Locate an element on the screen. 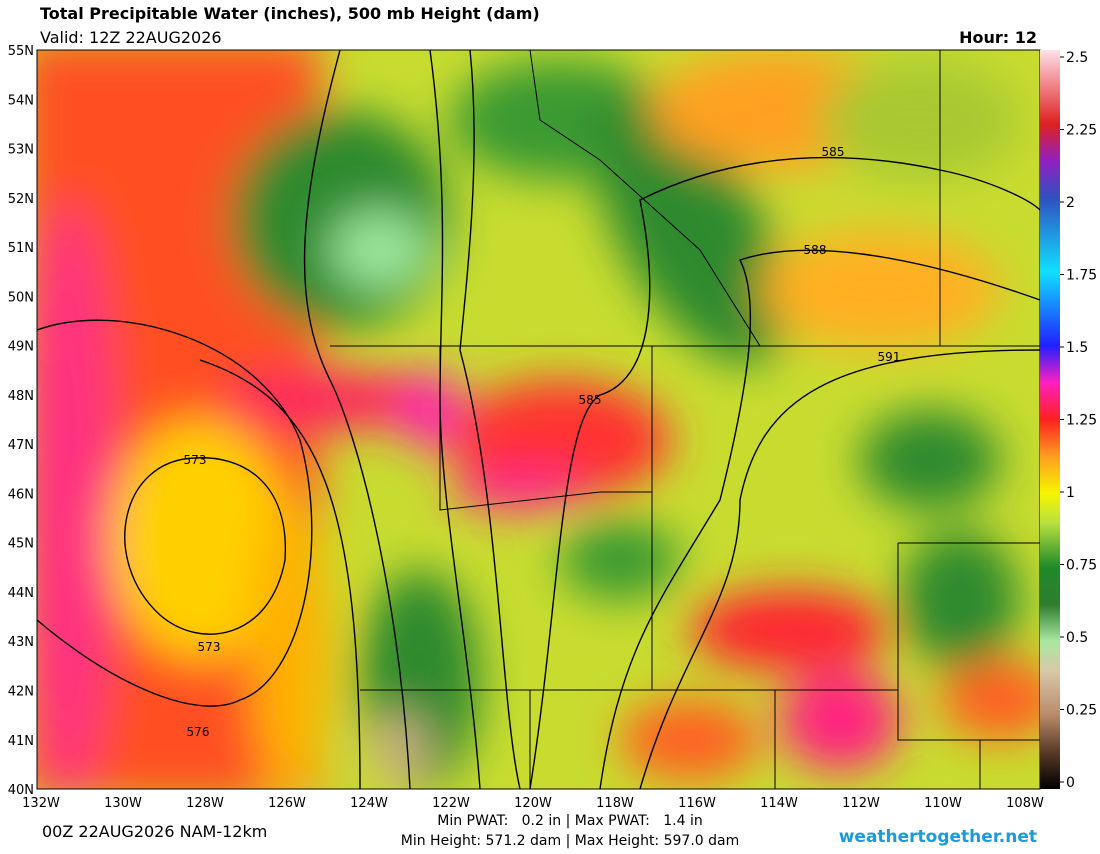 The height and width of the screenshot is (854, 1100). colorbar-label: 0 is located at coordinates (1070, 783).